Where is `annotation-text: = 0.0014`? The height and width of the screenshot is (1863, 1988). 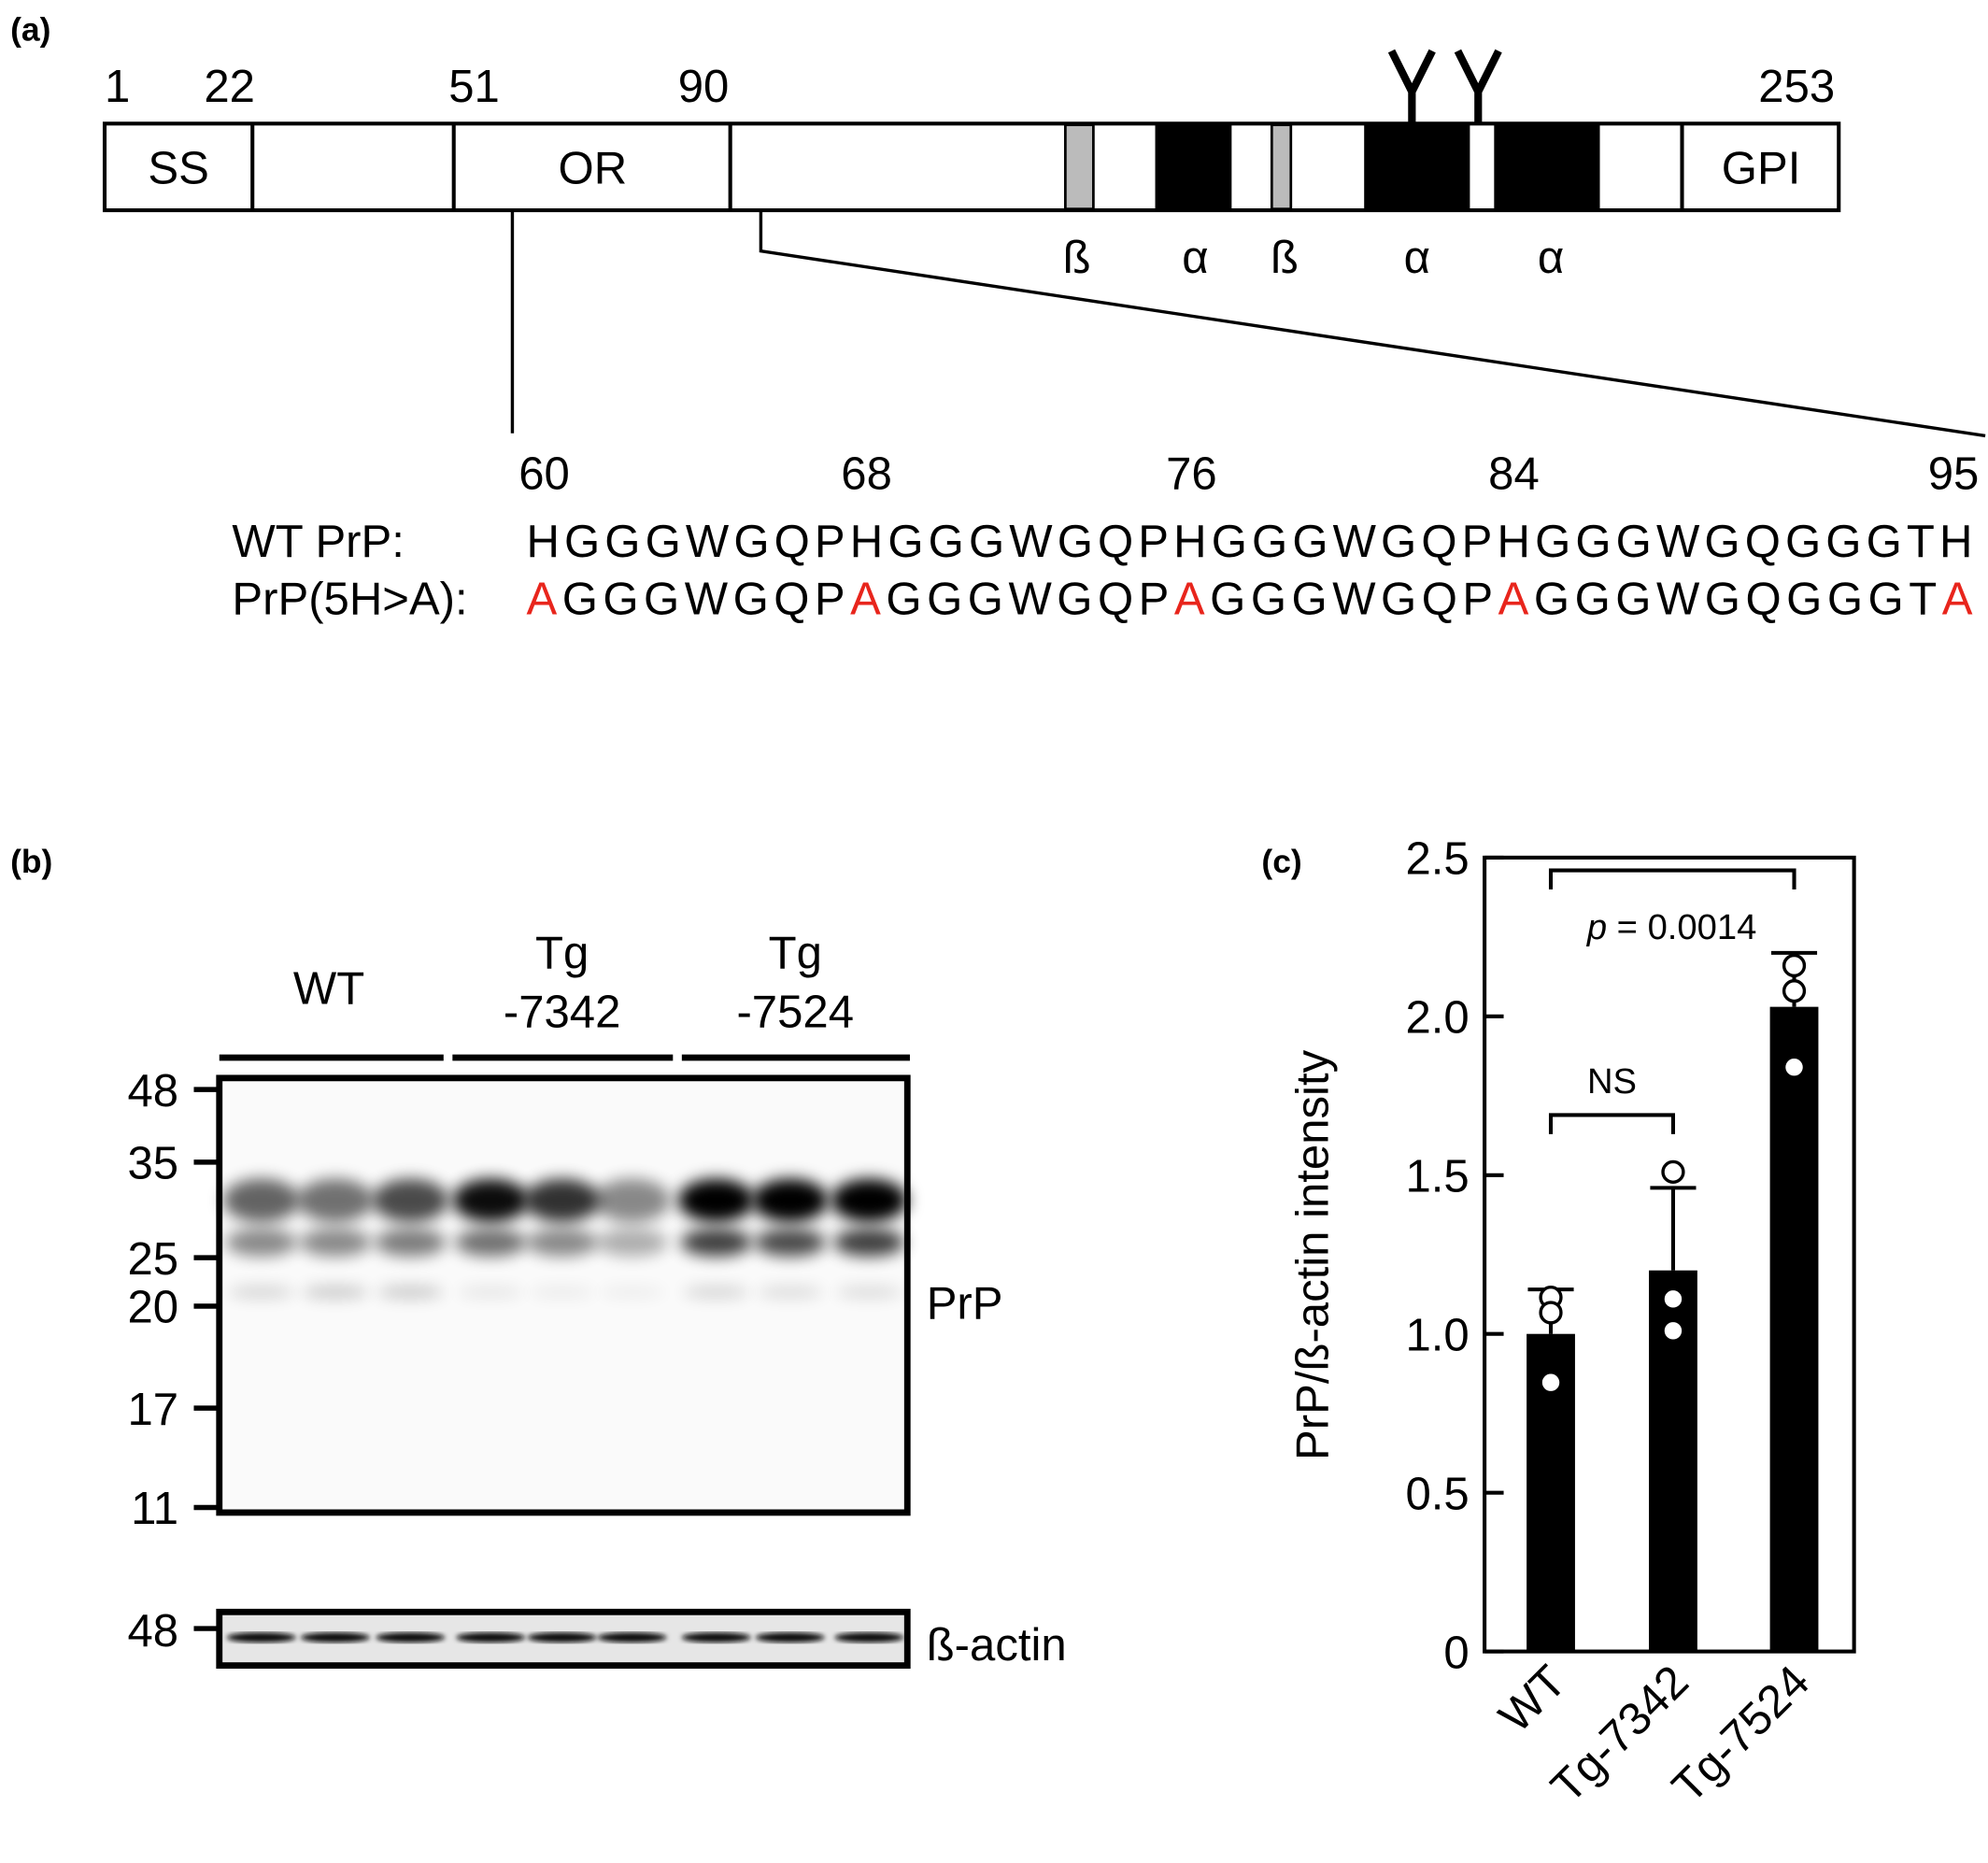
annotation-text: = 0.0014 is located at coordinates (1687, 927).